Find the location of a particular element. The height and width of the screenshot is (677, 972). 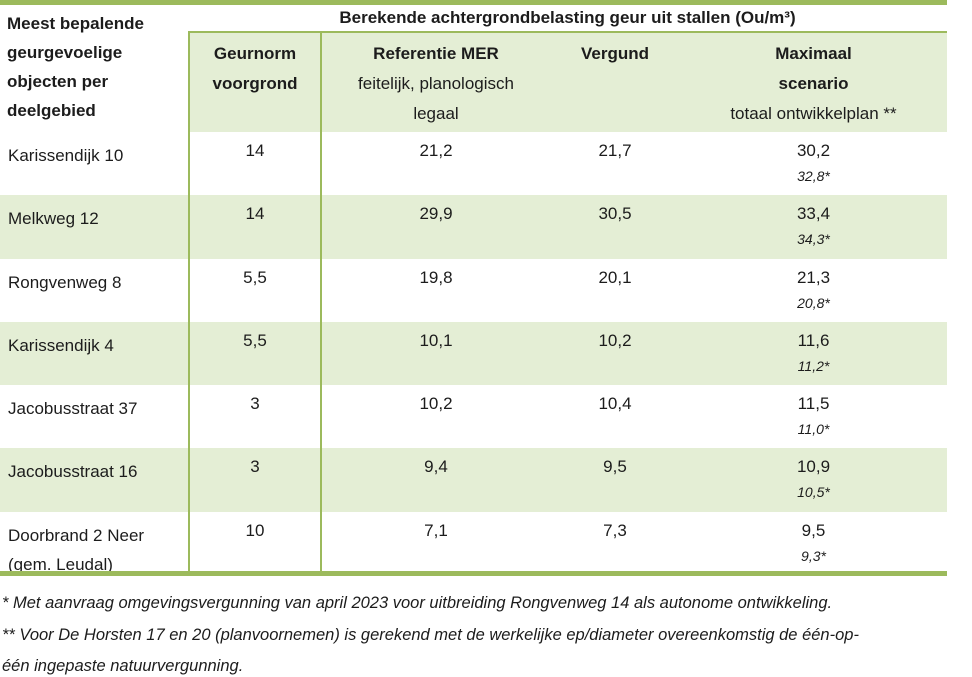

row-maximaal-value: 11,6 is located at coordinates (813, 340).